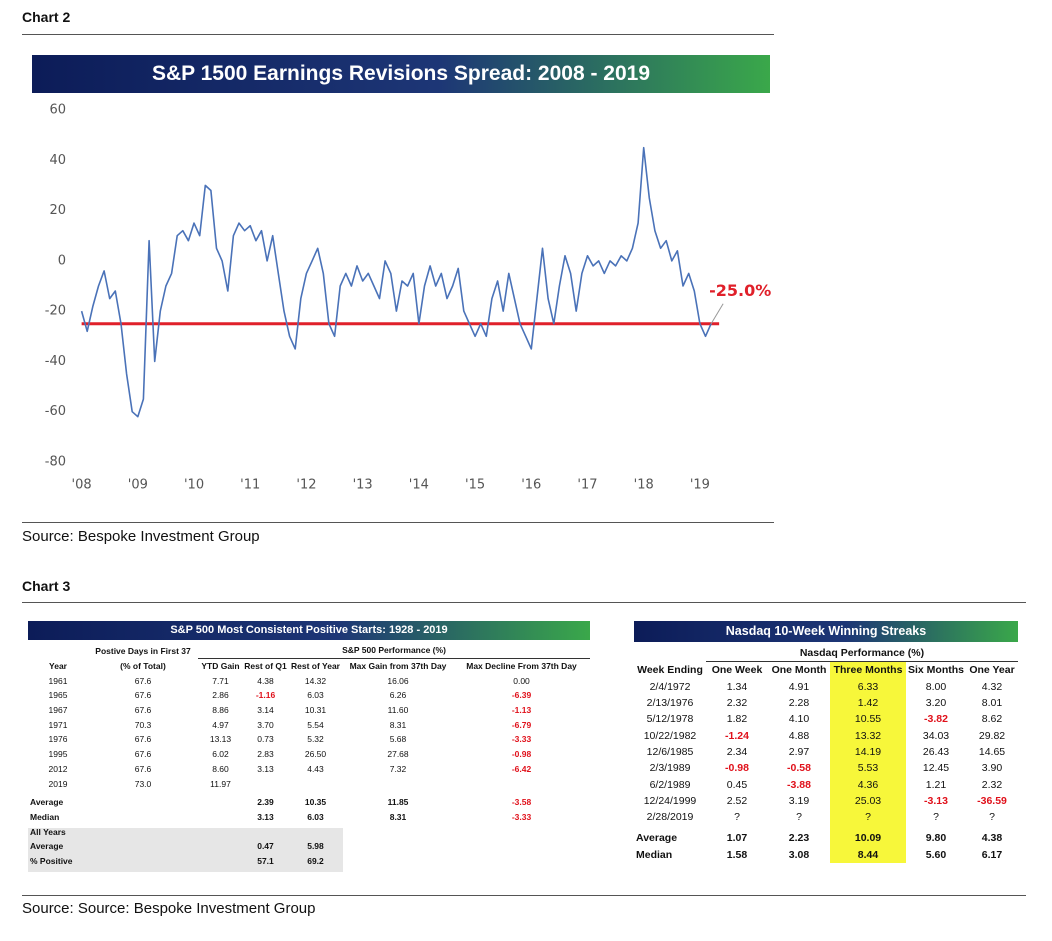 This screenshot has width=1052, height=941. Describe the element at coordinates (220, 768) in the screenshot. I see `table-cell: 8.60` at that location.